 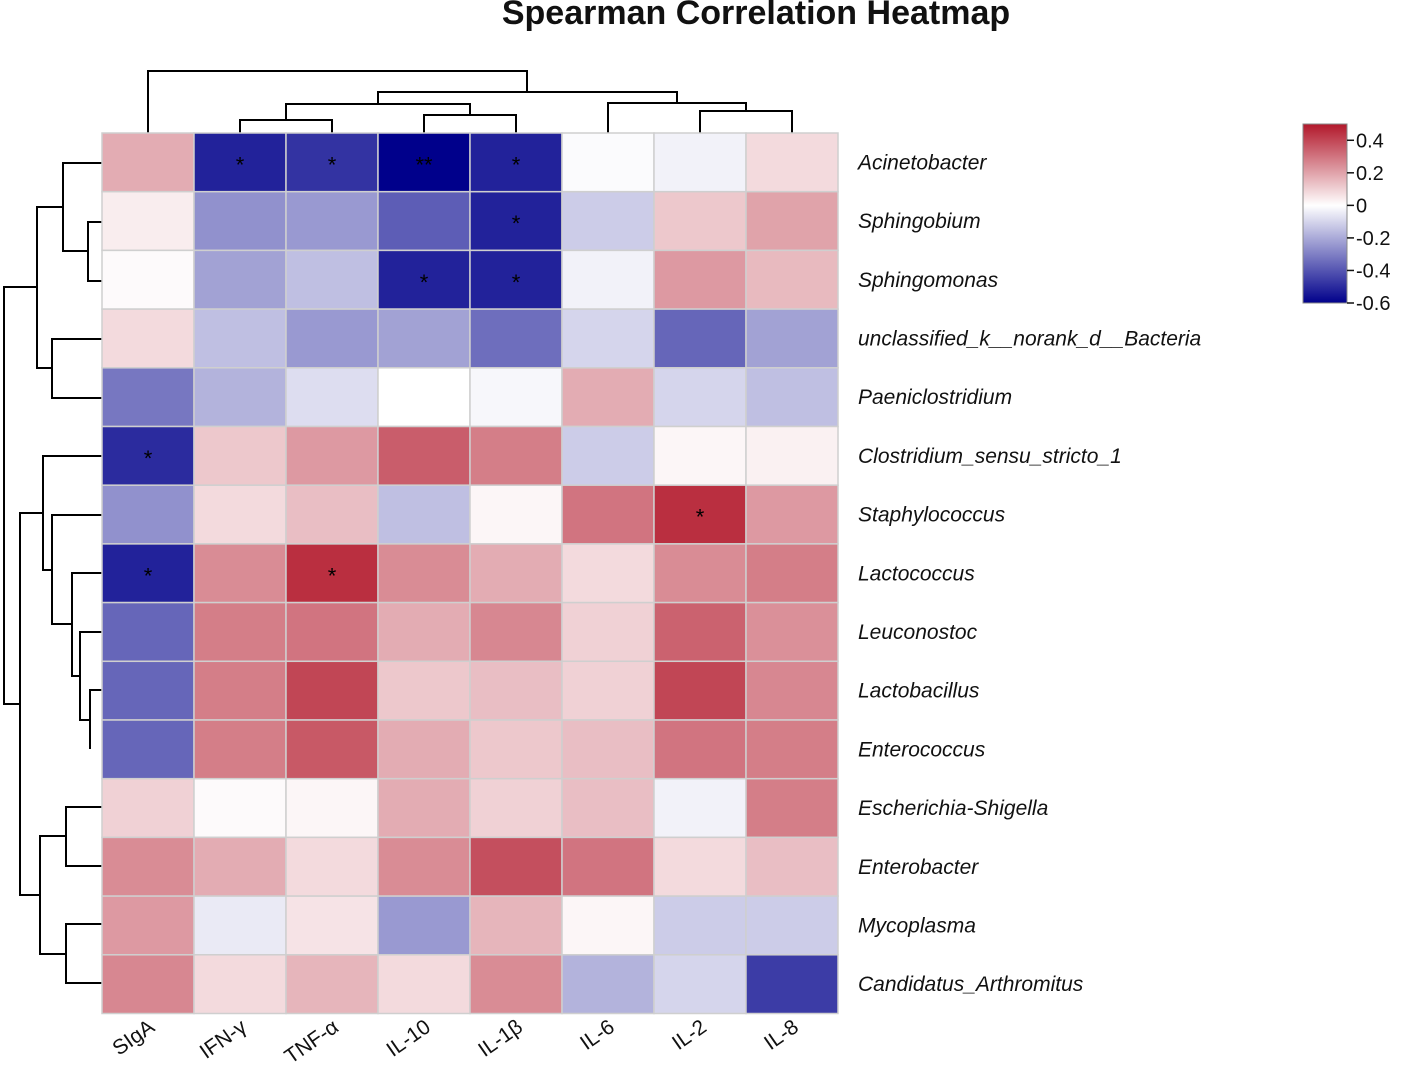 What do you see at coordinates (922, 749) in the screenshot?
I see `row-label: Enterococcus` at bounding box center [922, 749].